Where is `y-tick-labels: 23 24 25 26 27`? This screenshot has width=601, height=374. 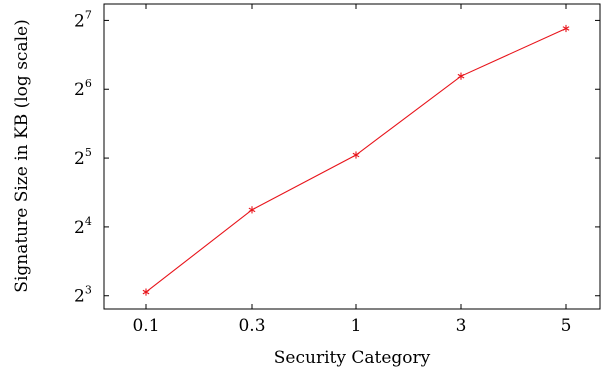
y-tick-labels: 23 24 25 26 27 is located at coordinates (83, 157).